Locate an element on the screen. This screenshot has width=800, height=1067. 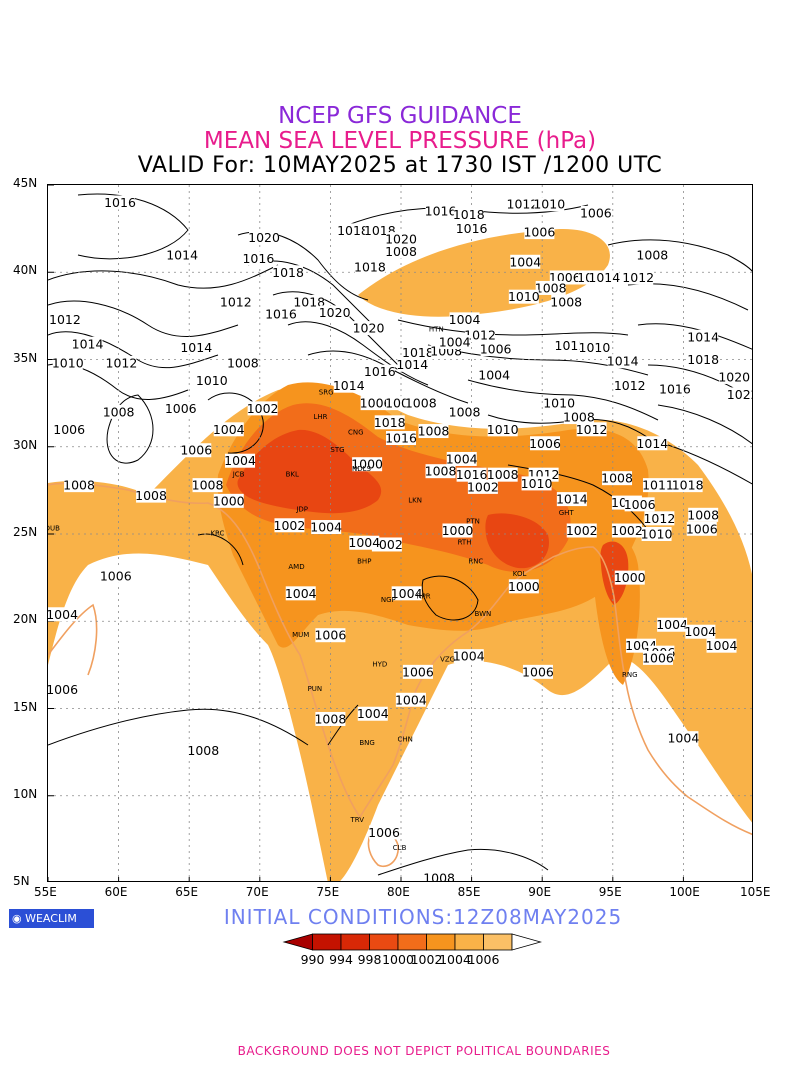
city-label: HYD is located at coordinates (379, 665).